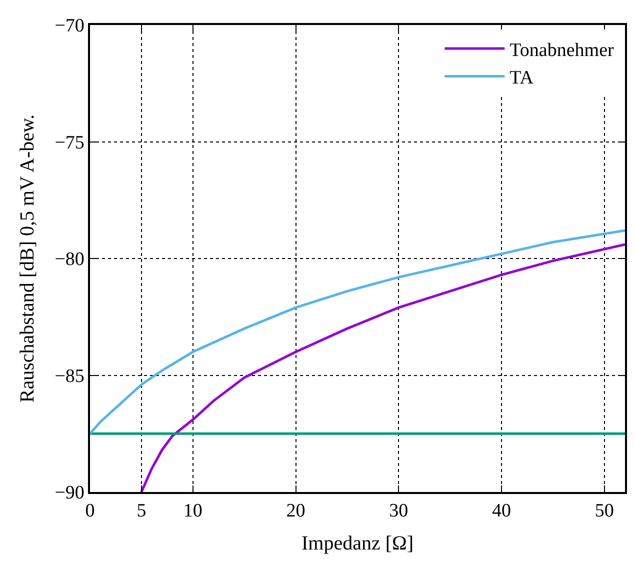 This screenshot has height=567, width=635. I want to click on x-tick-label: 30, so click(398, 511).